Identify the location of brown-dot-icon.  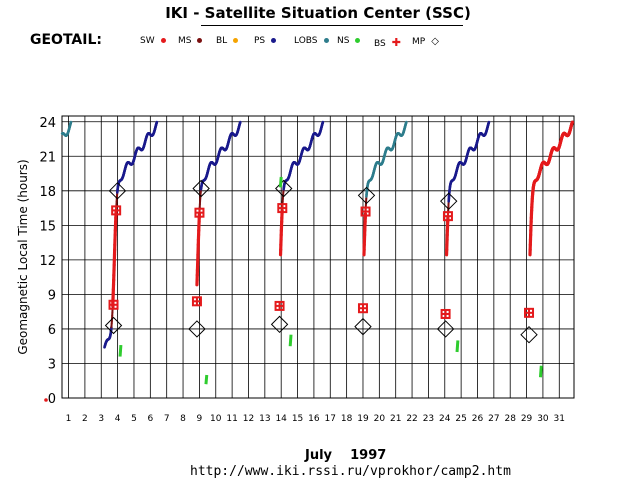
(200, 40).